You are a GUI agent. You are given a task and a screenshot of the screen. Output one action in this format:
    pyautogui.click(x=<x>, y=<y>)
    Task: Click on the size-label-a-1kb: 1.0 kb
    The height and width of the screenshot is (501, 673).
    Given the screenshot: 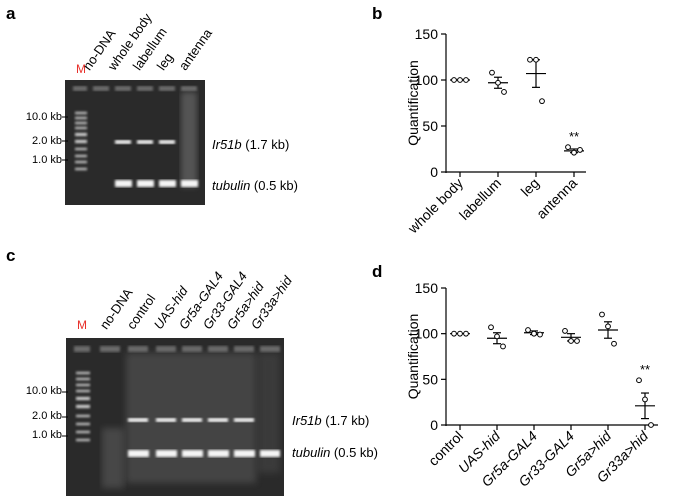 What is the action you would take?
    pyautogui.click(x=47, y=160)
    